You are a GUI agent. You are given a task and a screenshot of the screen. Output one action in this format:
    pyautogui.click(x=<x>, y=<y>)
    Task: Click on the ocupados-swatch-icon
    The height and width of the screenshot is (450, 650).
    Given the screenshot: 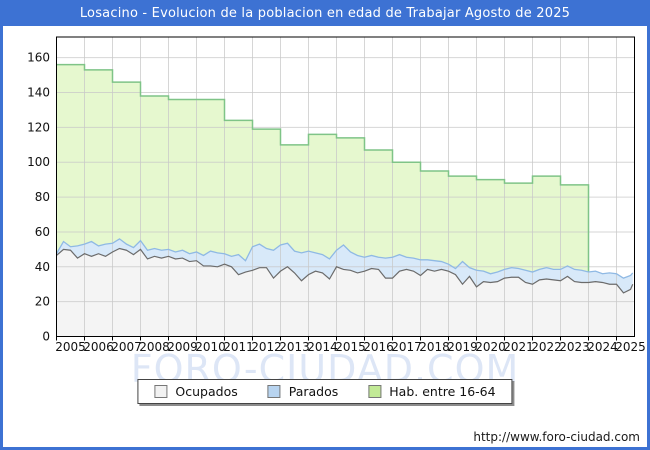 What is the action you would take?
    pyautogui.click(x=161, y=391)
    